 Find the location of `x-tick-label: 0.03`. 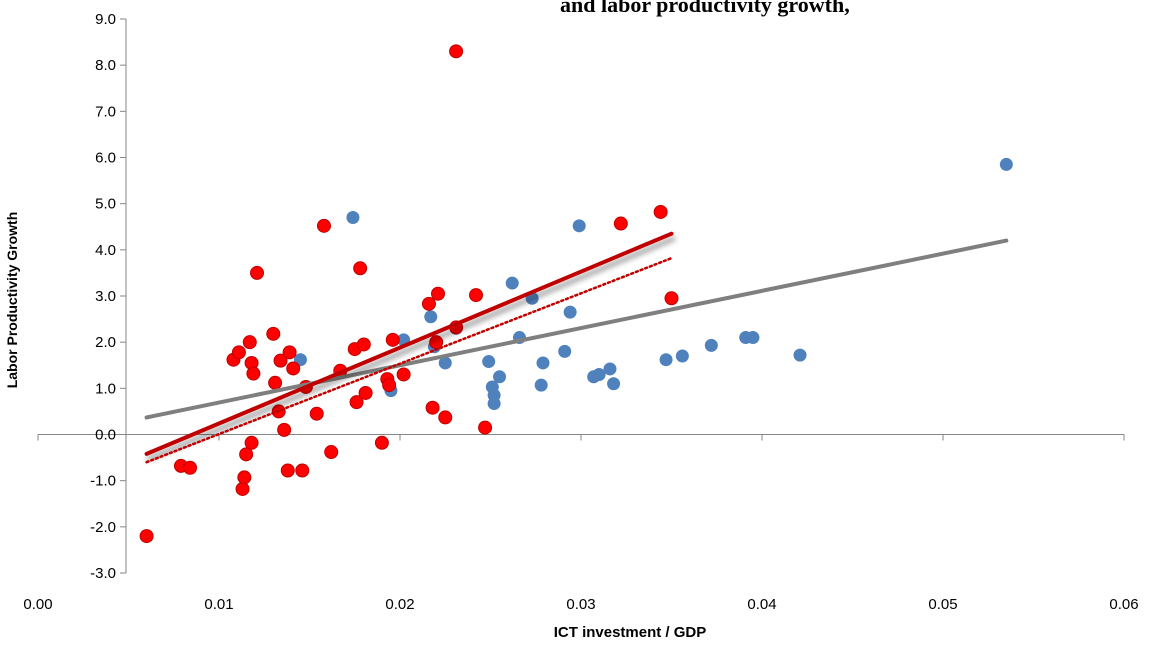

x-tick-label: 0.03 is located at coordinates (580, 604).